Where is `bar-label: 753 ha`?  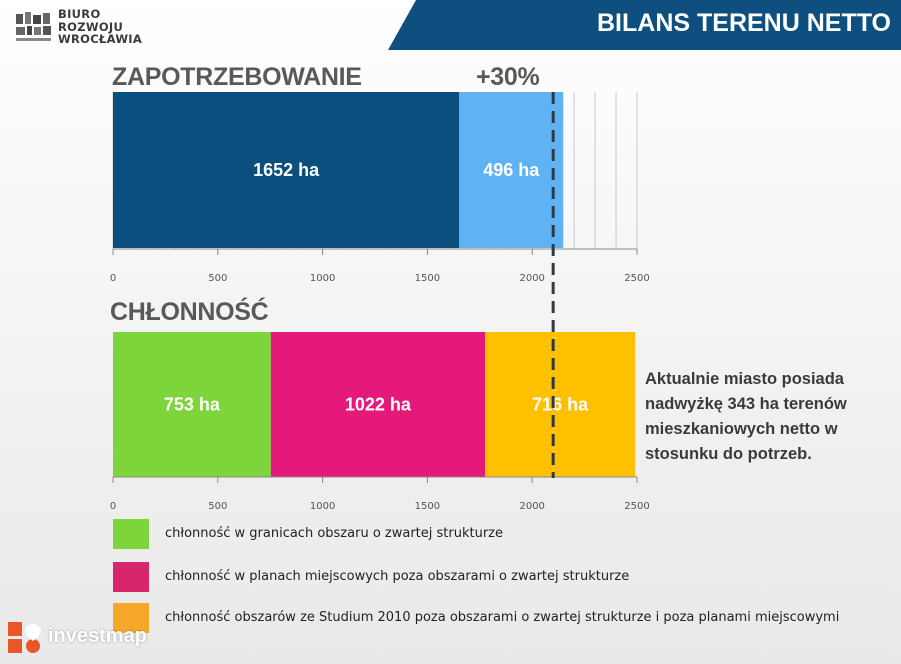
bar-label: 753 ha is located at coordinates (192, 405).